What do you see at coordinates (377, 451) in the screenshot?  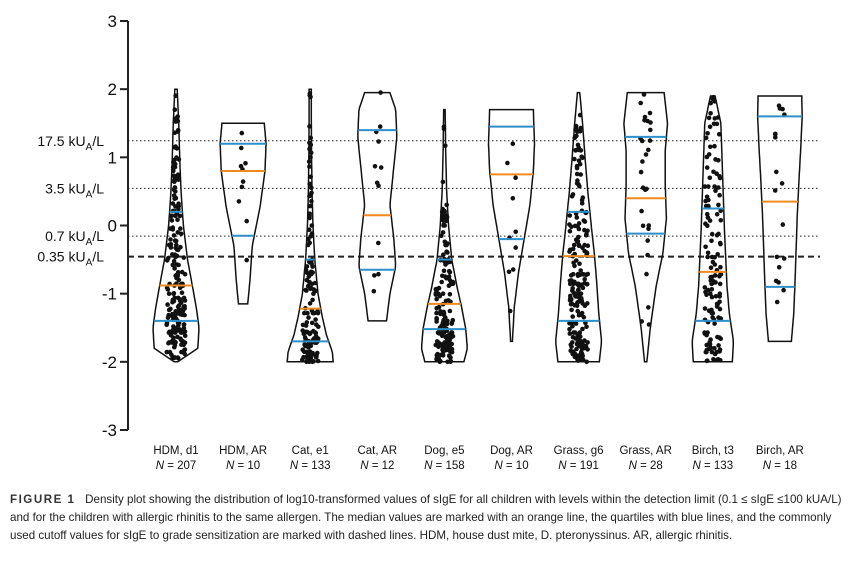 I see `group-label: Cat, AR` at bounding box center [377, 451].